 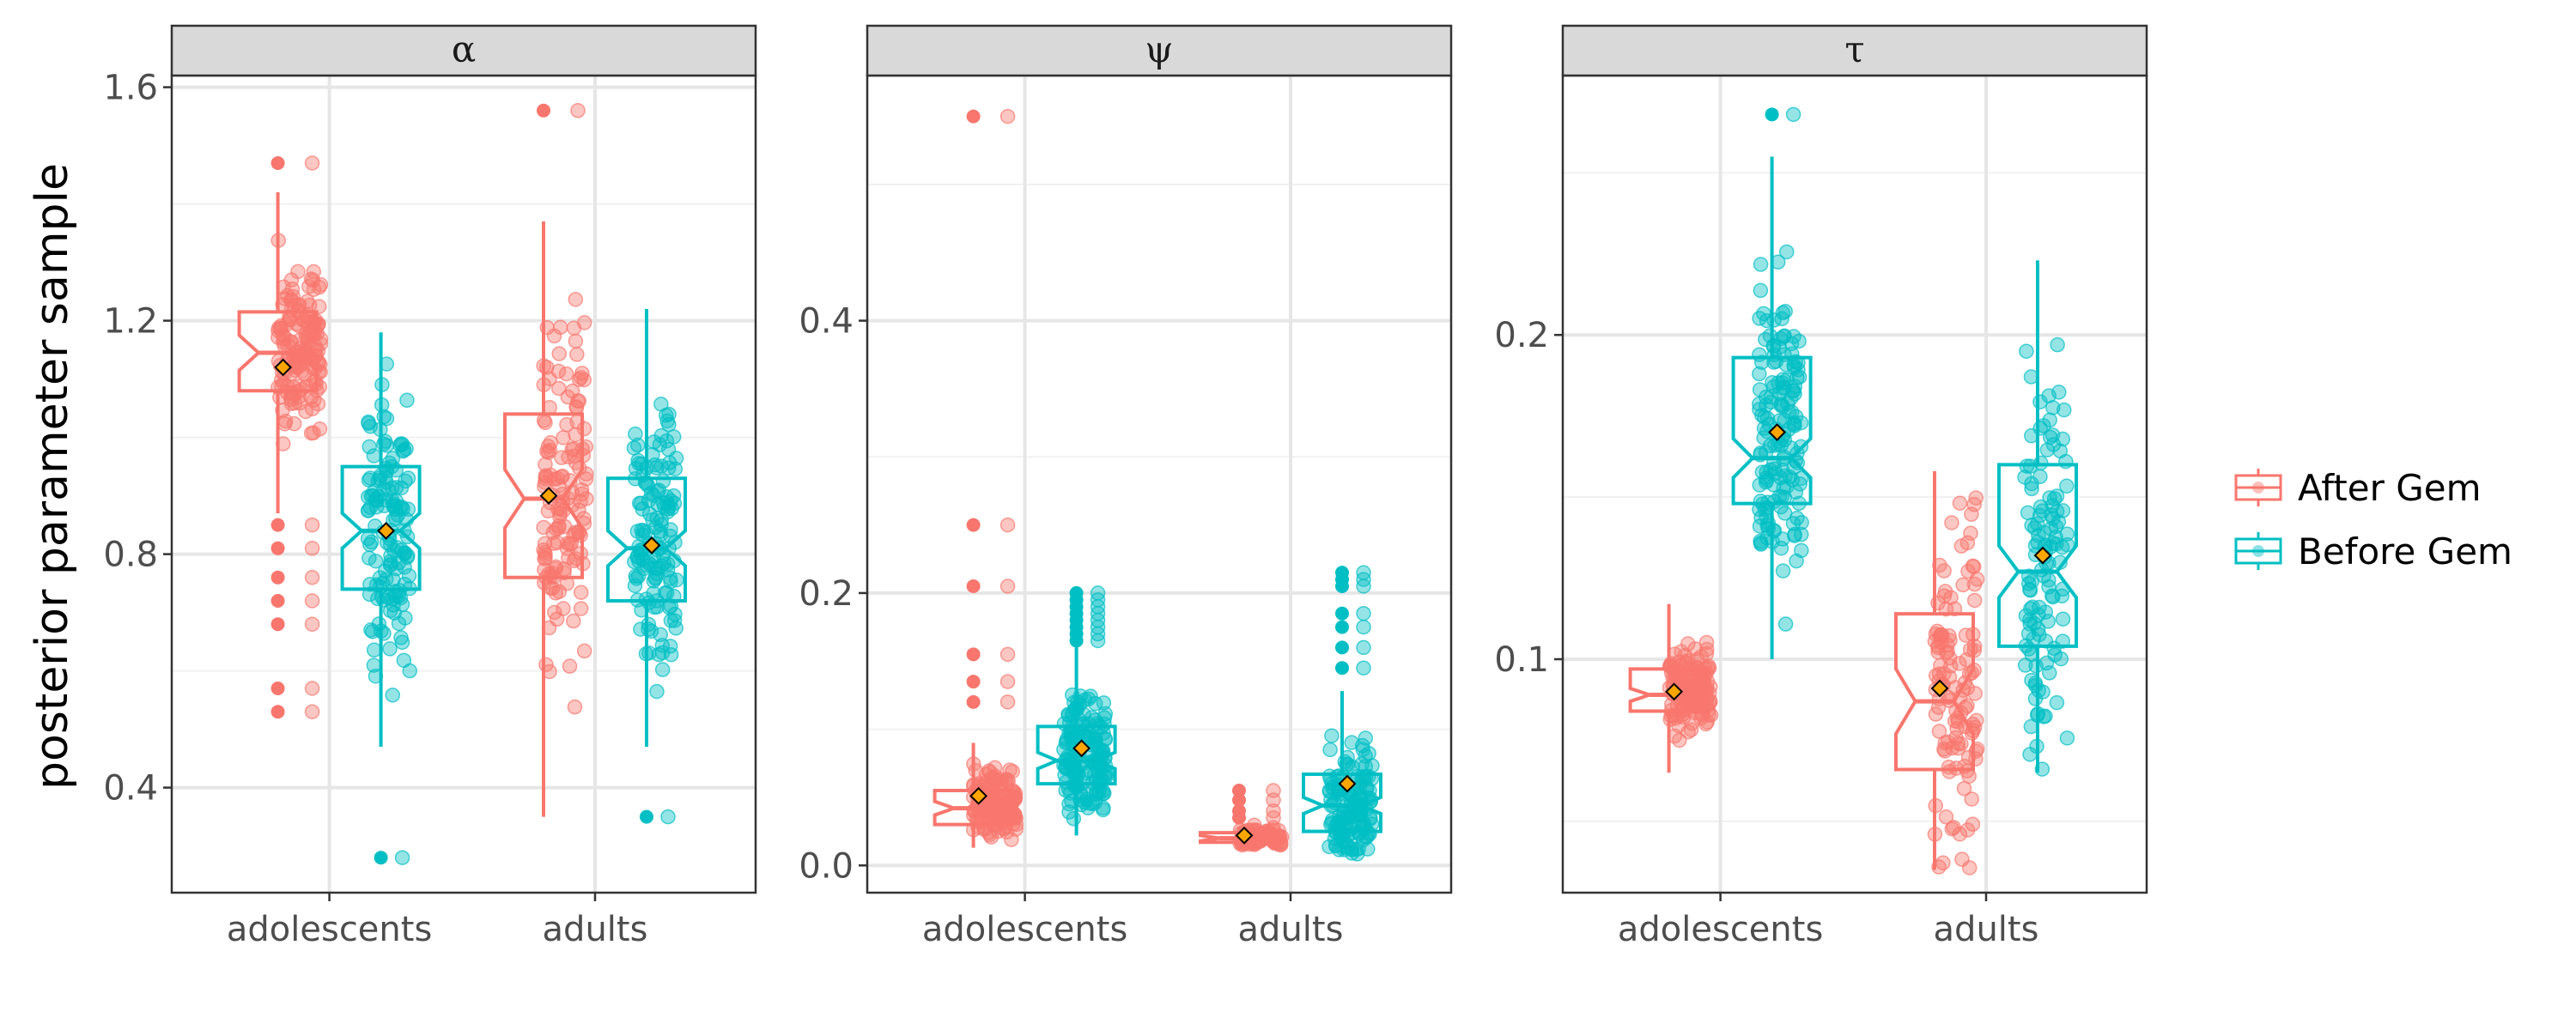 I want to click on mean-marker, so click(x=387, y=530).